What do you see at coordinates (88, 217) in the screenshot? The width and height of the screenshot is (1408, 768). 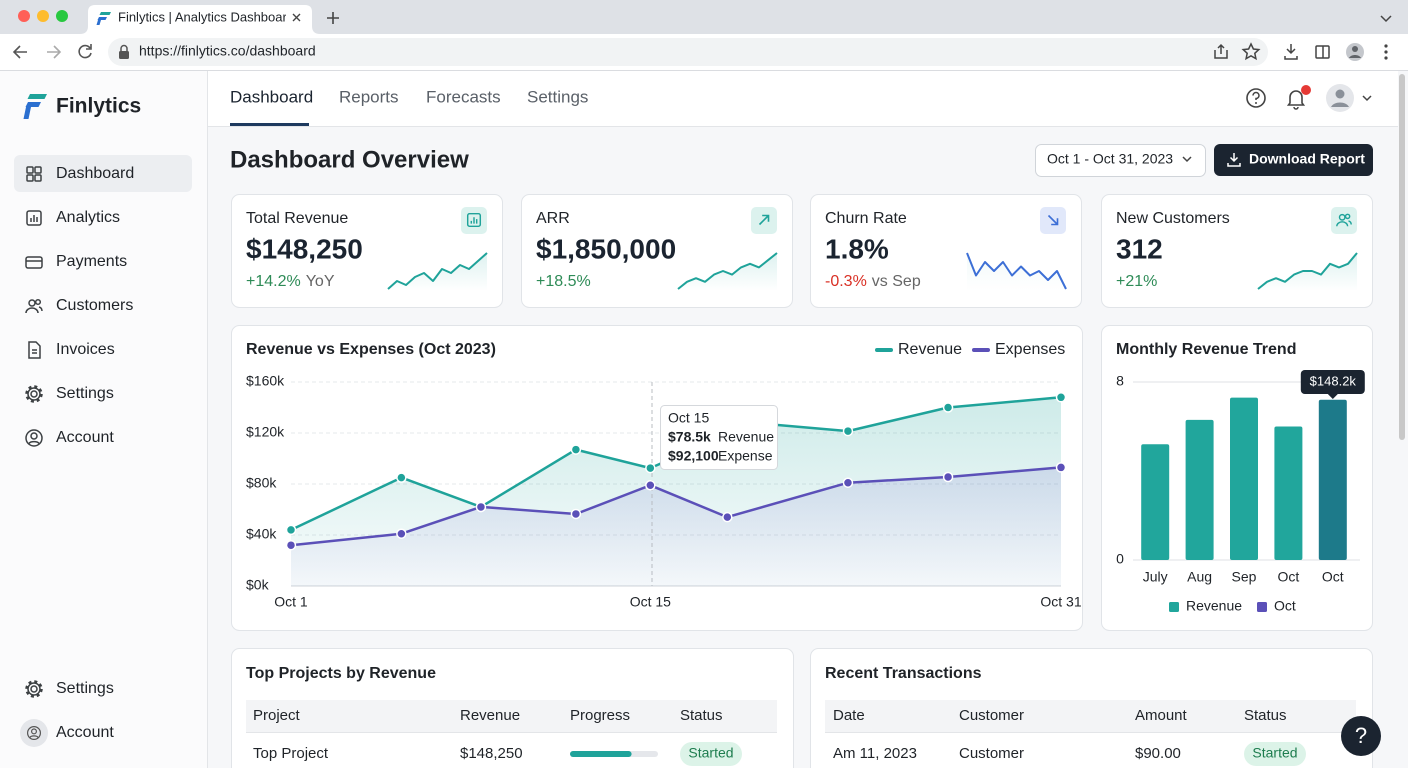 I see `nav-item: Analytics` at bounding box center [88, 217].